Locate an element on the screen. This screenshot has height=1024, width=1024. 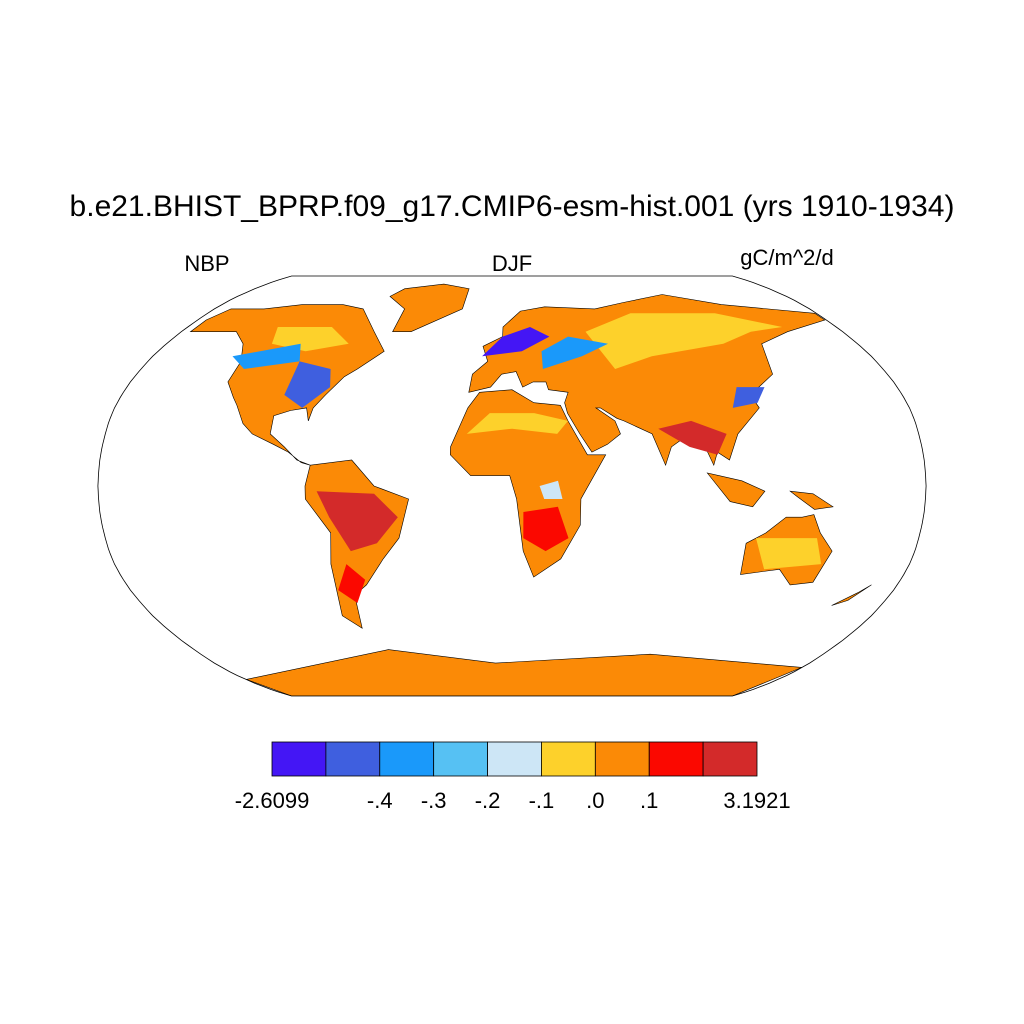
colorbar-label: -.2 is located at coordinates (488, 800).